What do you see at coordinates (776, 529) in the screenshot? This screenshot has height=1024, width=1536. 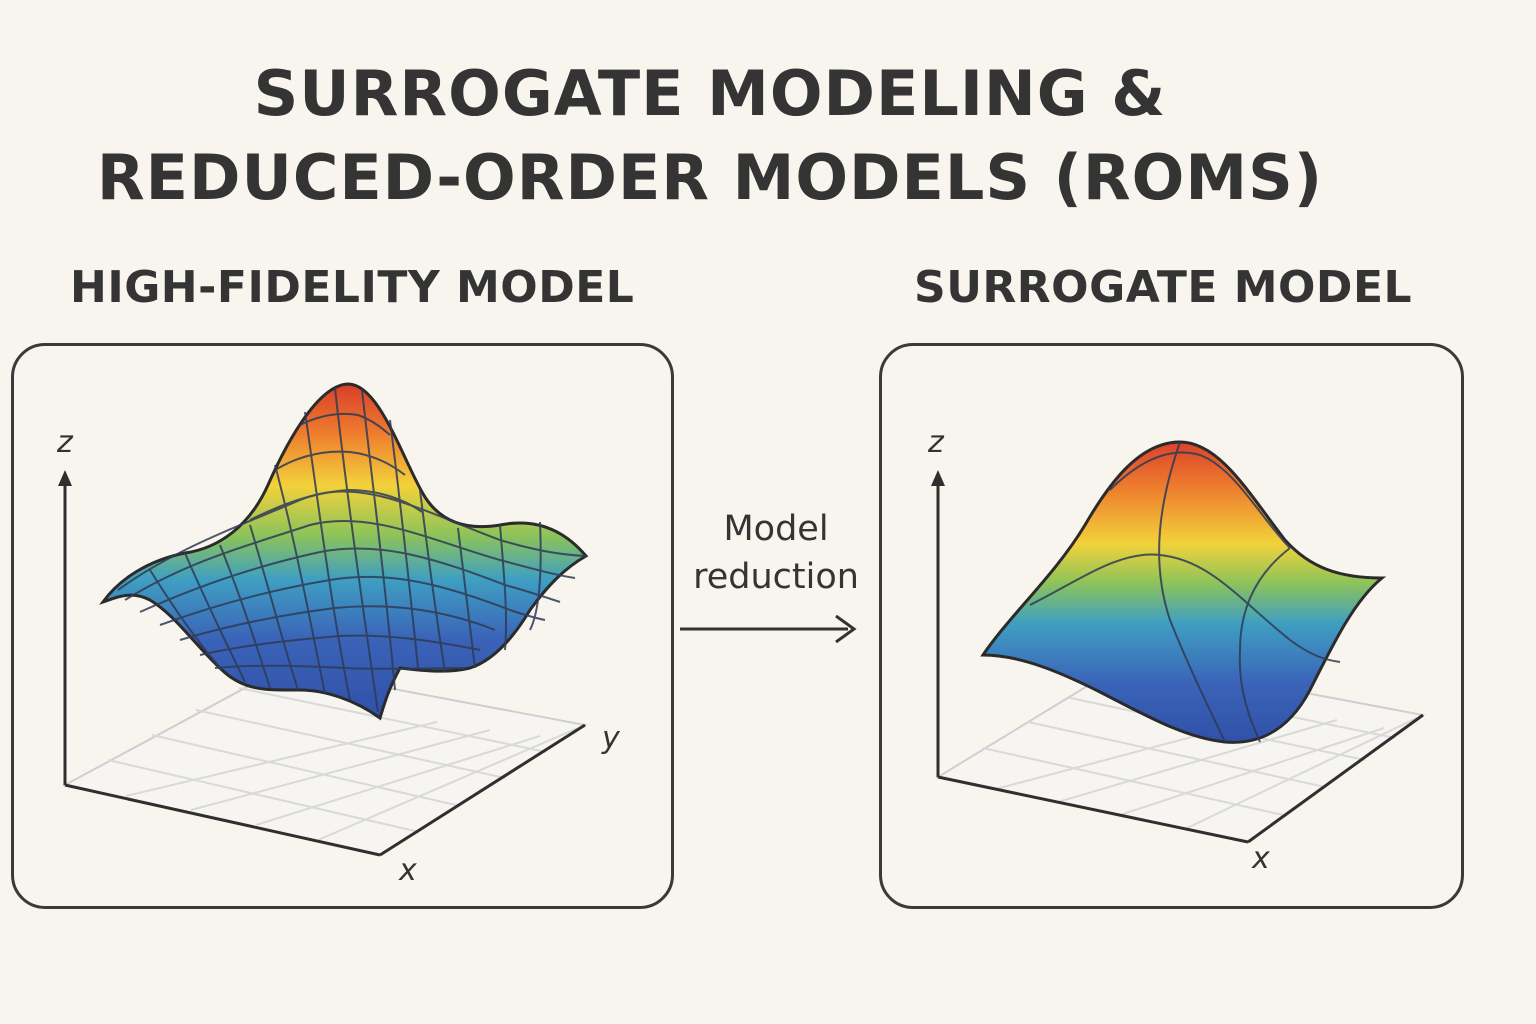 I see `model-reduction-line-1: Model` at bounding box center [776, 529].